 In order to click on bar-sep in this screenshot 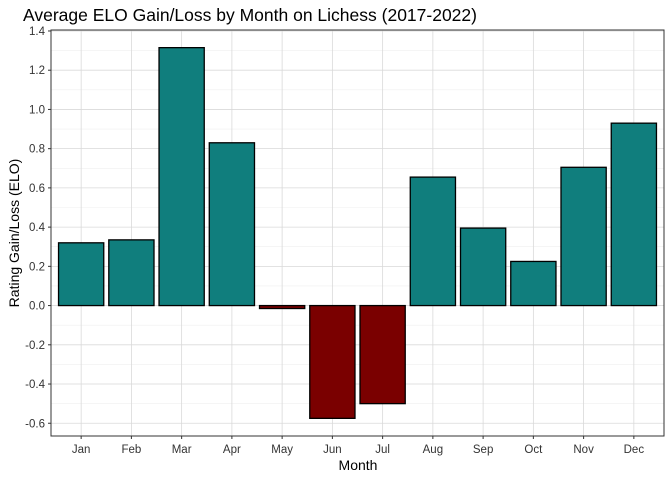, I will do `click(483, 267)`.